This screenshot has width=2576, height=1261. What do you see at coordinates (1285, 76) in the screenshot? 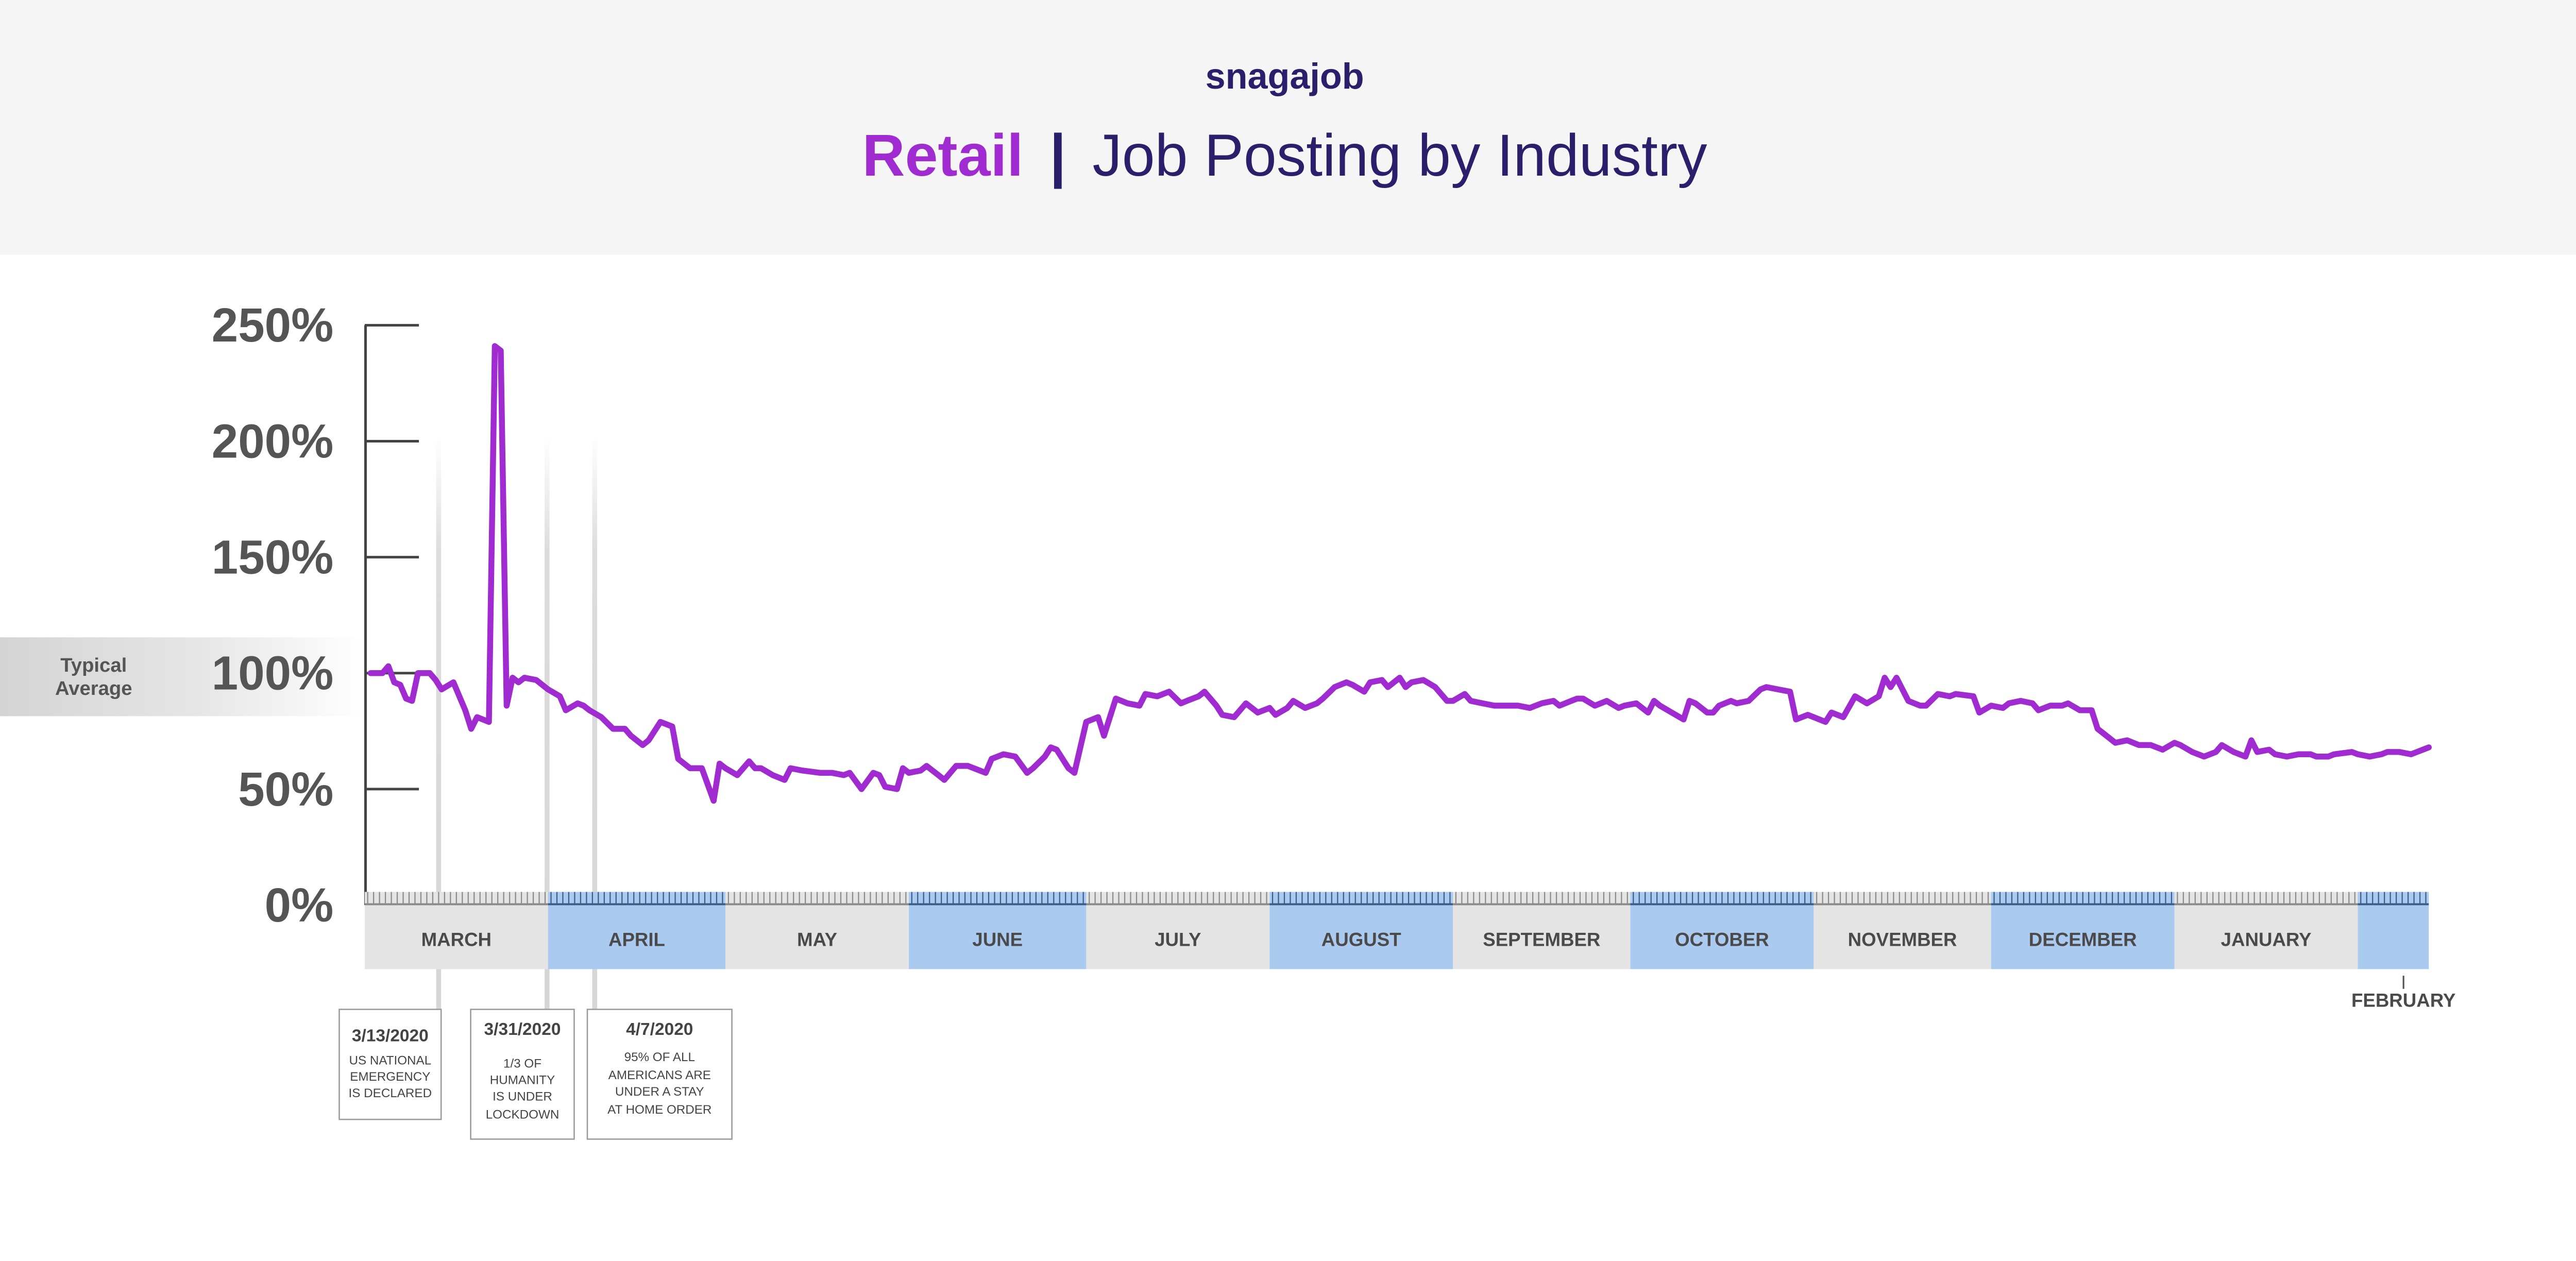
I see `snagajob-logo: snagajob` at bounding box center [1285, 76].